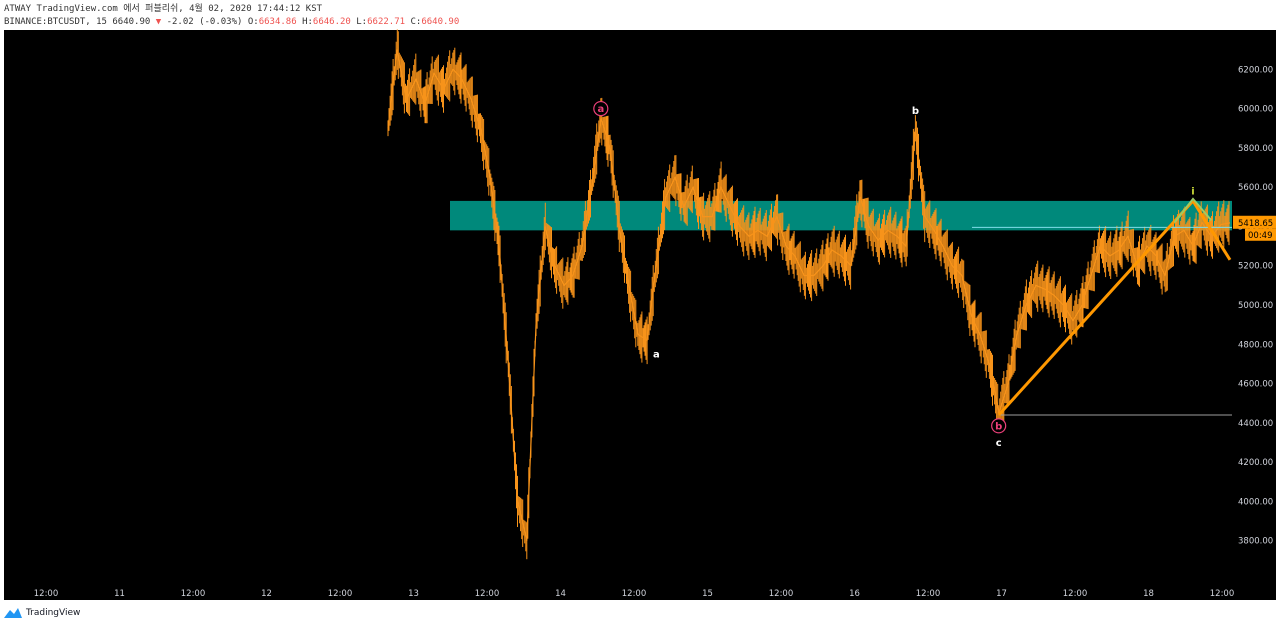 The height and width of the screenshot is (628, 1280). Describe the element at coordinates (416, 22) in the screenshot. I see `close-label: C:` at that location.